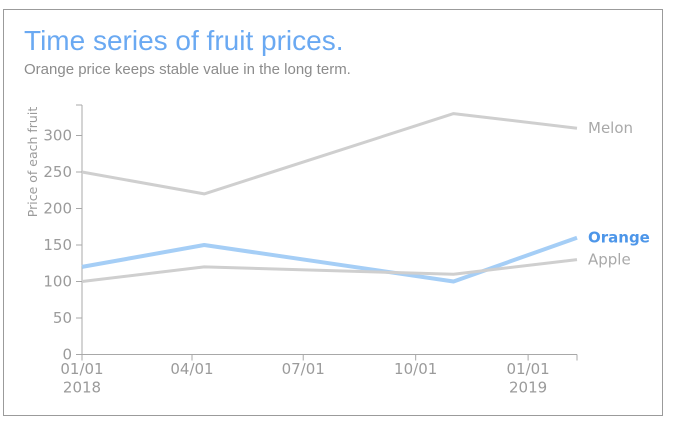 The image size is (674, 429). Describe the element at coordinates (619, 238) in the screenshot. I see `series-label-orange: Orange` at that location.